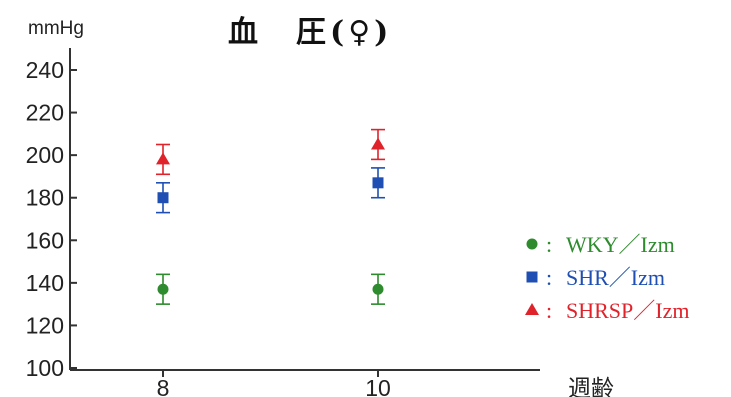  Describe the element at coordinates (270, 152) in the screenshot. I see `series-triangle` at that location.